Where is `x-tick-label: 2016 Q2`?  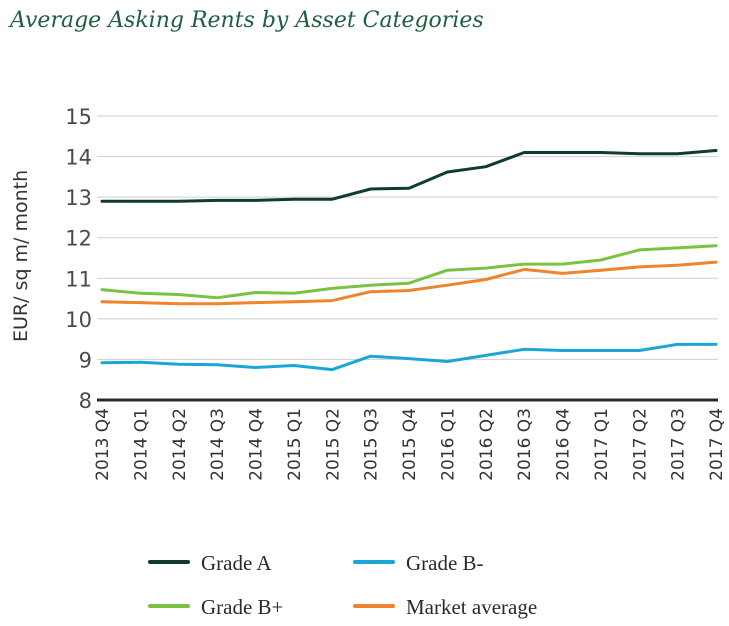
x-tick-label: 2016 Q2 is located at coordinates (487, 444).